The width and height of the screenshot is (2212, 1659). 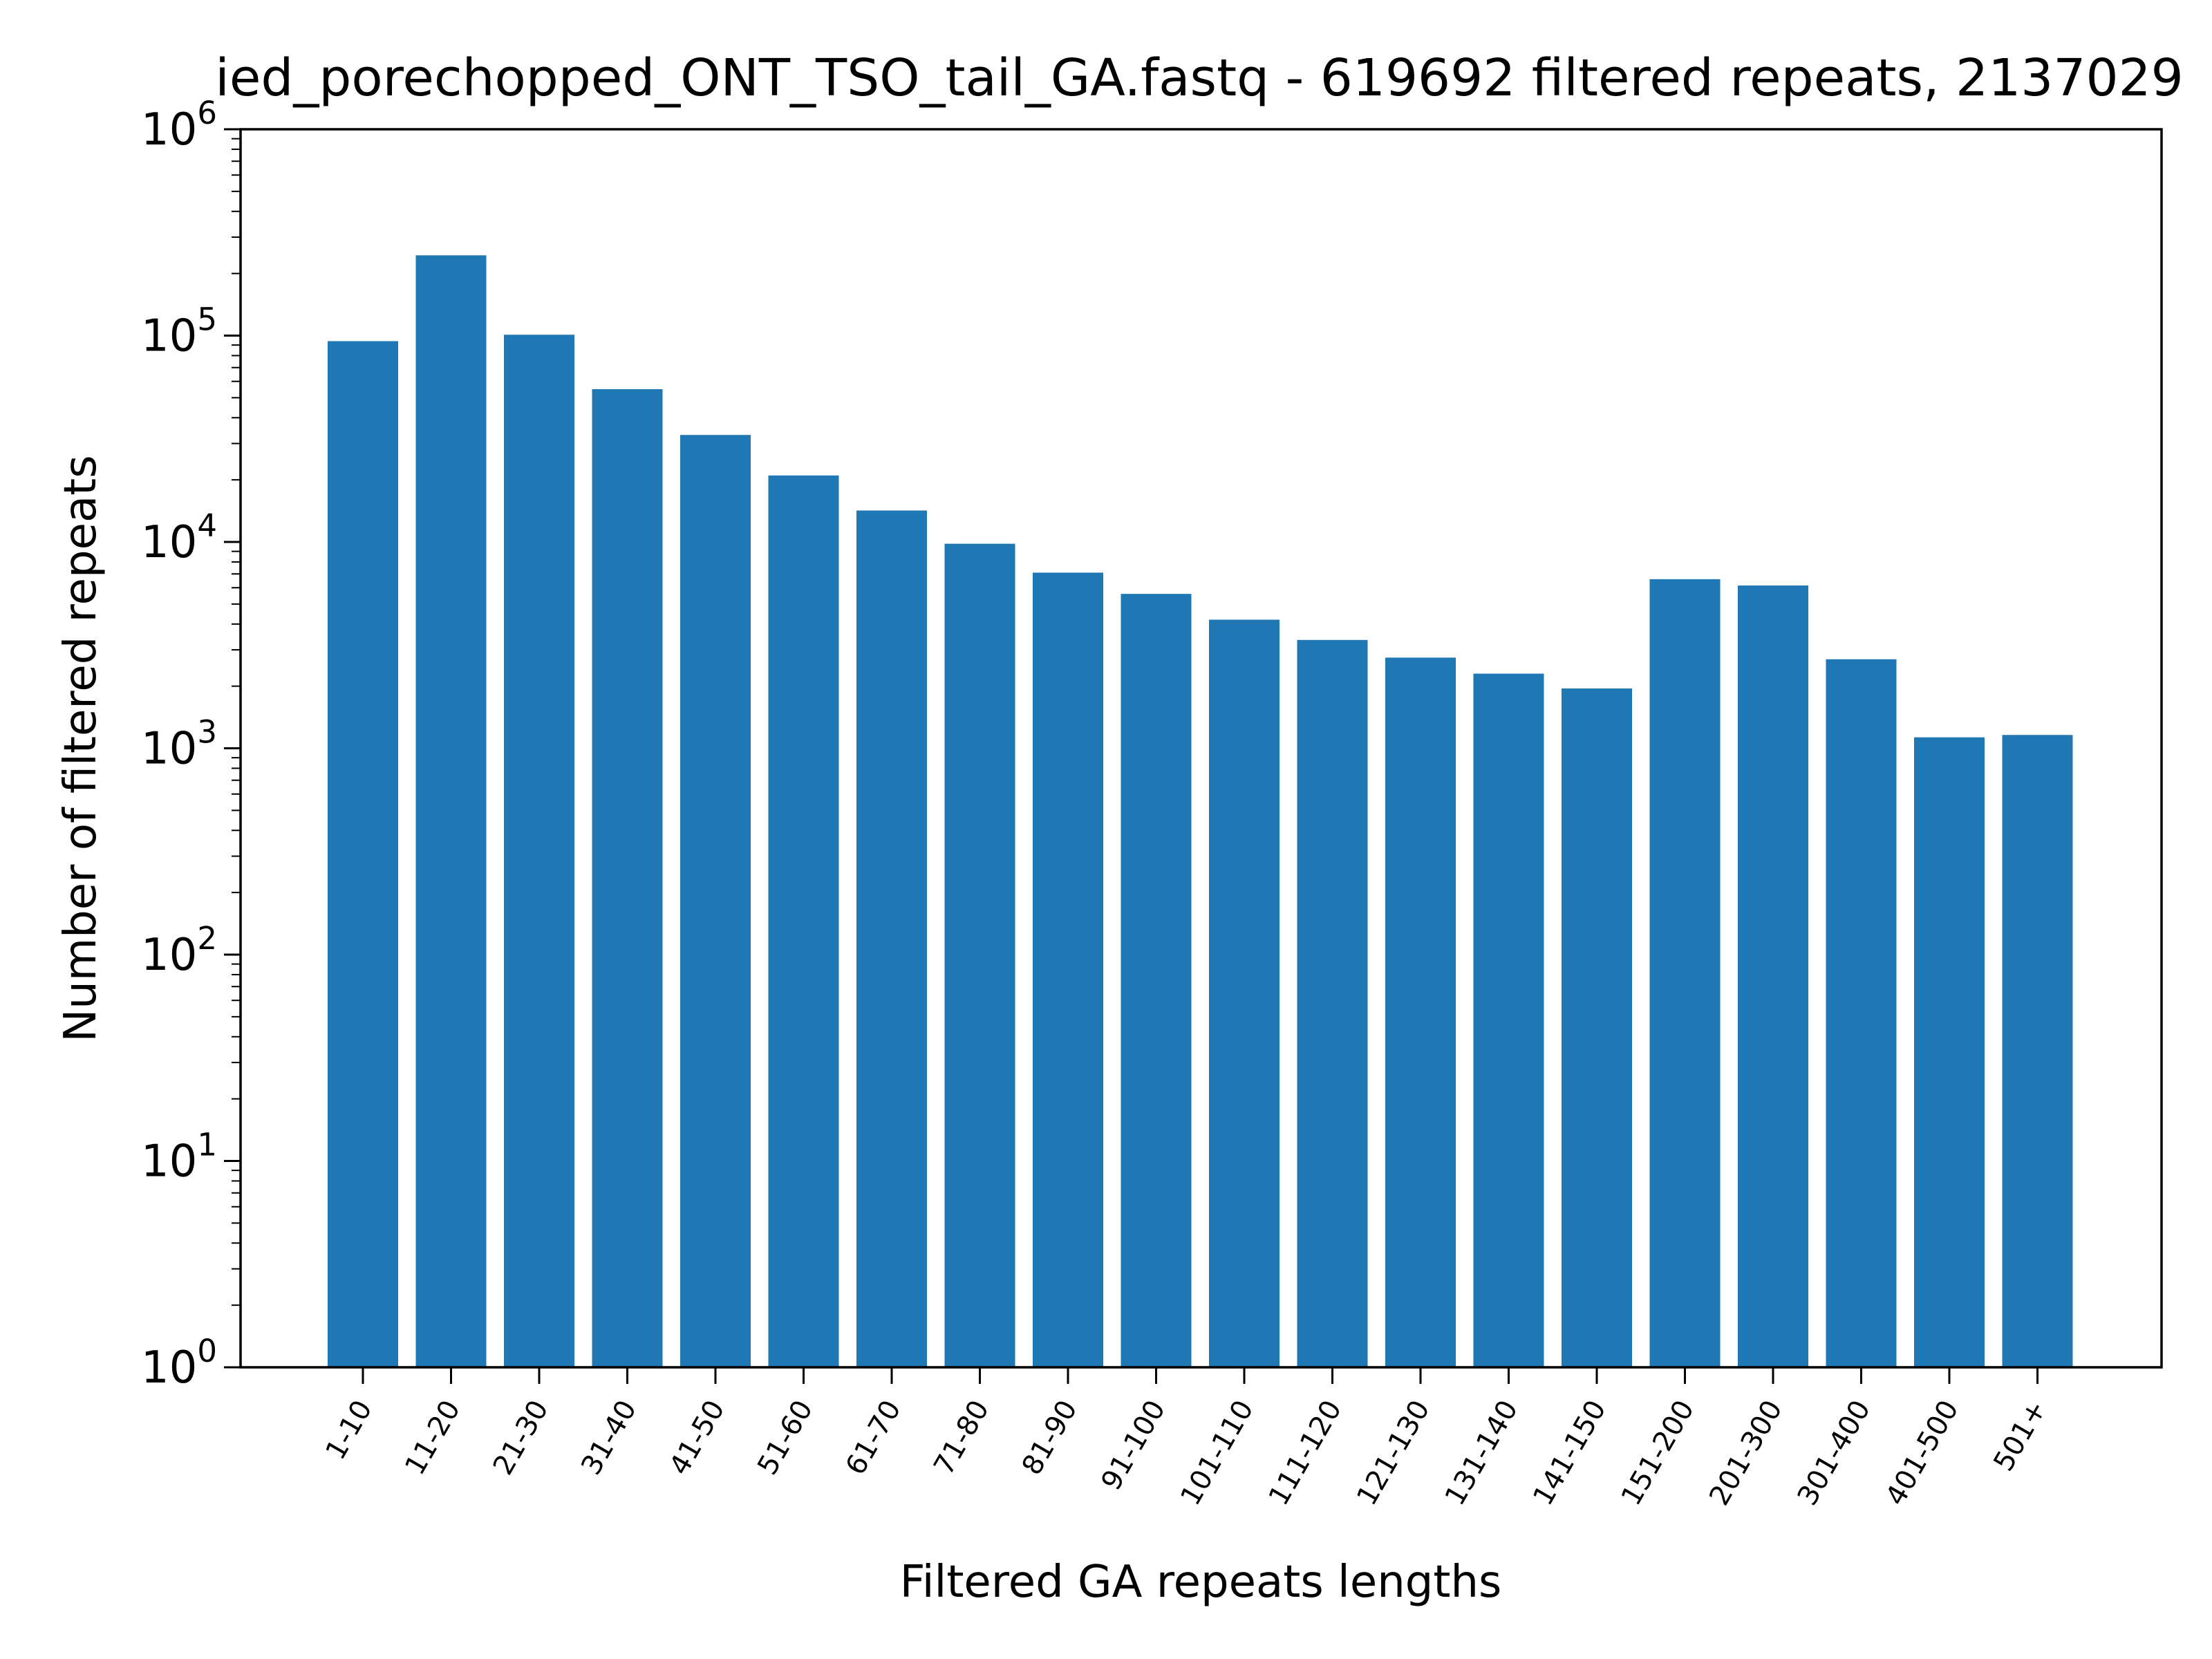 I want to click on y-tick-label: 10⁴, so click(x=179, y=537).